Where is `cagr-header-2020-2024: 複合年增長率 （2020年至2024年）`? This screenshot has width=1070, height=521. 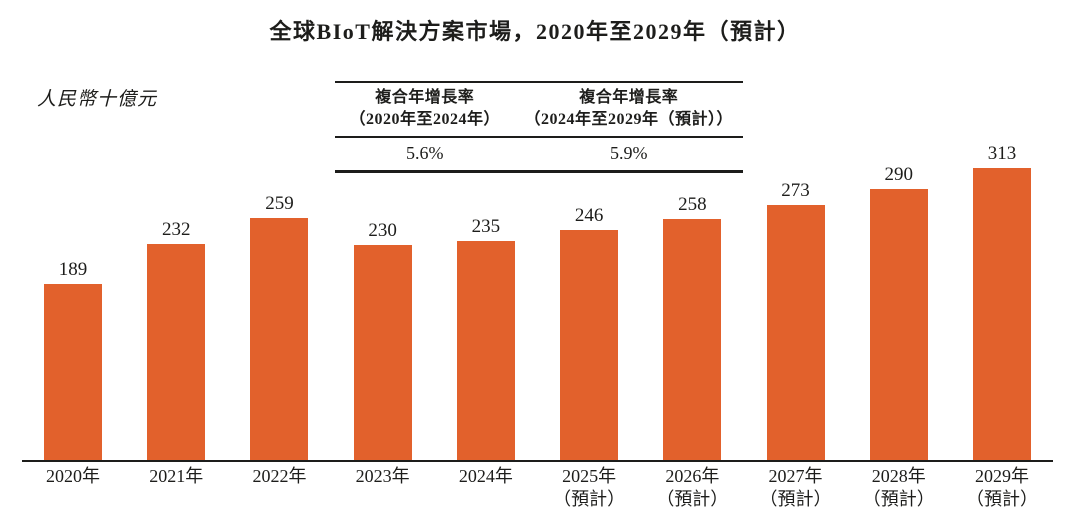
cagr-header-2020-2024: 複合年增長率 （2020年至2024年） is located at coordinates (425, 109).